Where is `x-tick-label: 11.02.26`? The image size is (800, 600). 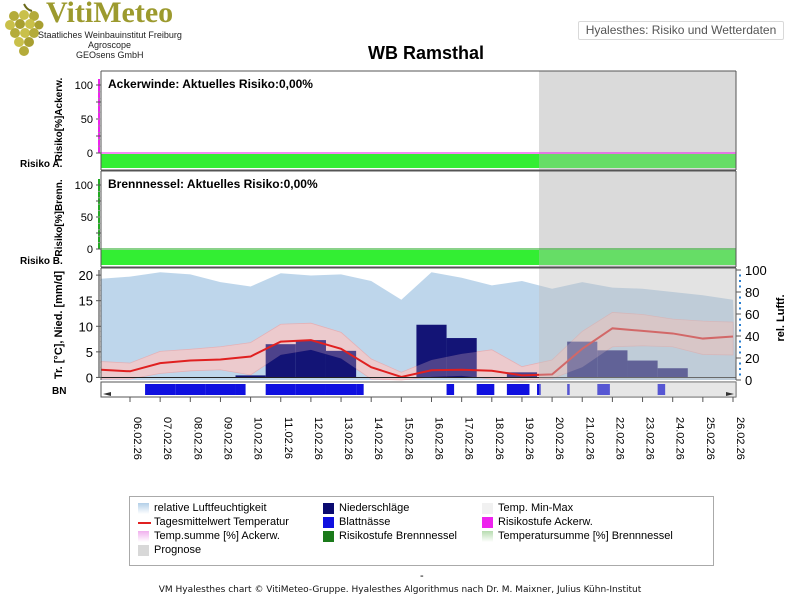 x-tick-label: 11.02.26 is located at coordinates (288, 438).